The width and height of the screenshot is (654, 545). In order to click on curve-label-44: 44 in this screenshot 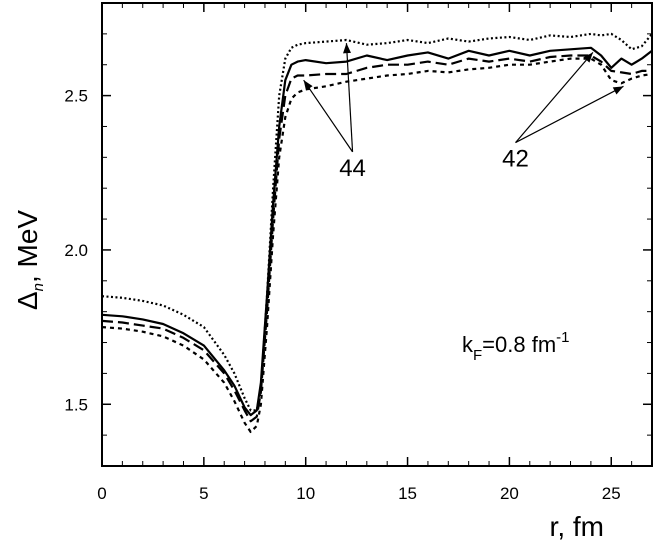, I will do `click(352, 168)`.